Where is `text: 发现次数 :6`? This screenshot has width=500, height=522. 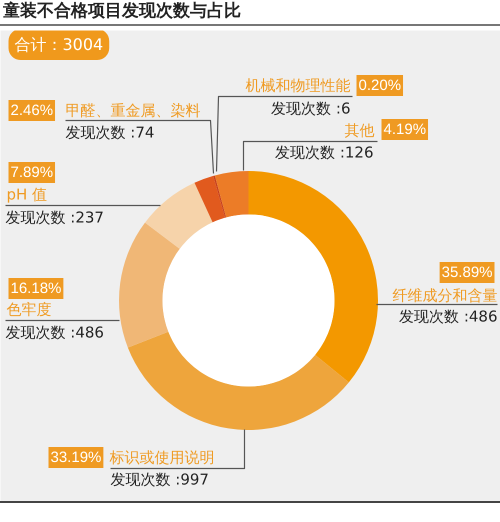
text: 发现次数 :6 is located at coordinates (311, 109).